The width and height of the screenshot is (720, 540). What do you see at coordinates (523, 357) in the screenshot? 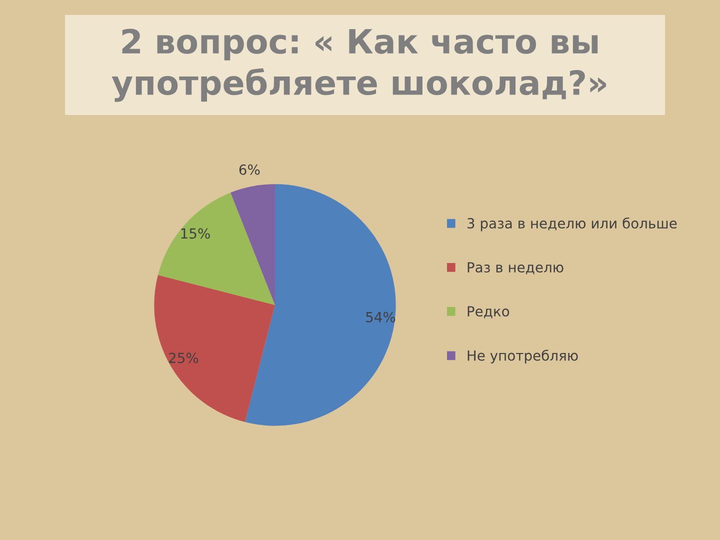
I see `legend-label: Не употребляю` at bounding box center [523, 357].